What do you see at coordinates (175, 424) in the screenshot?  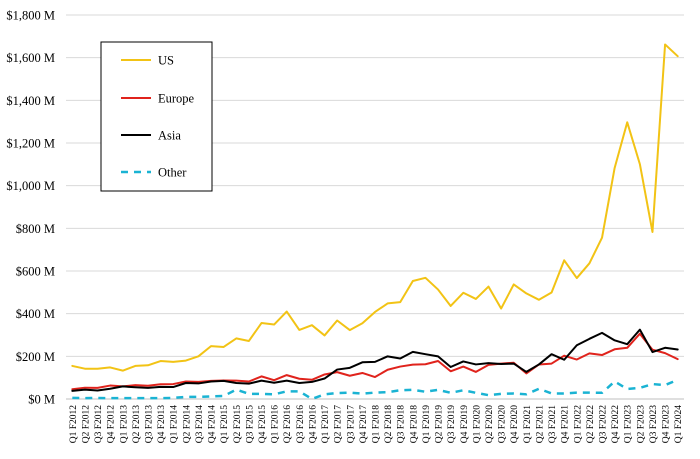 I see `x-tick-label: Q1 F2014` at bounding box center [175, 424].